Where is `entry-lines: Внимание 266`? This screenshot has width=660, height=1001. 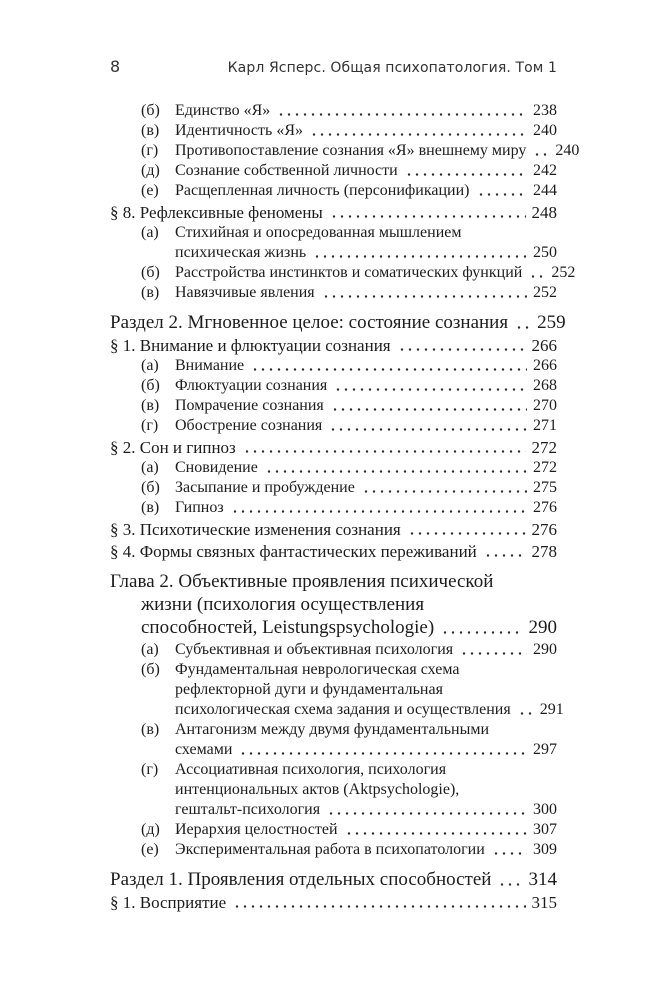
entry-lines: Внимание 266 is located at coordinates (366, 366).